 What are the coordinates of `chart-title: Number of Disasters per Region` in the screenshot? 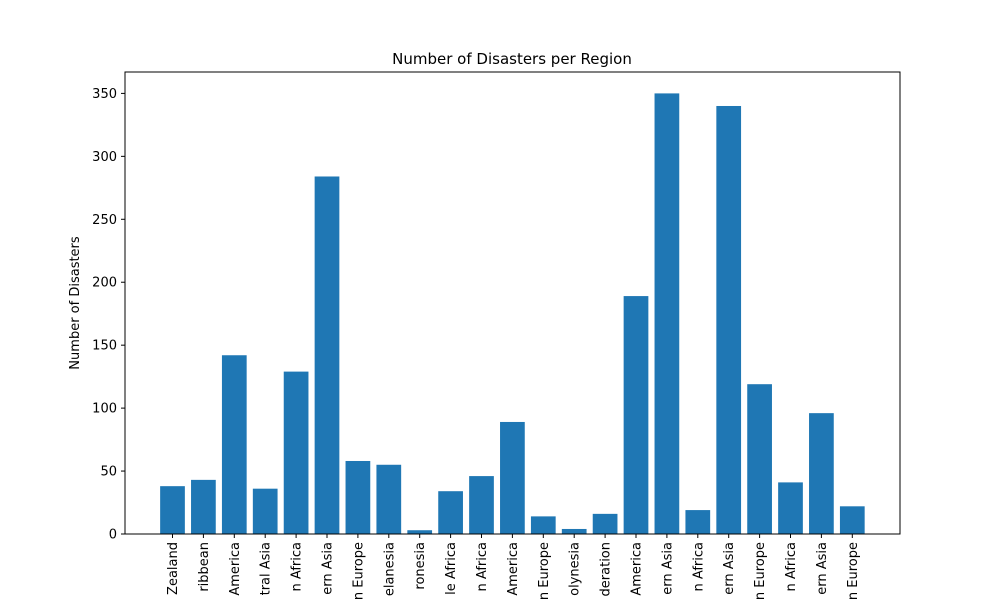 It's located at (512, 59).